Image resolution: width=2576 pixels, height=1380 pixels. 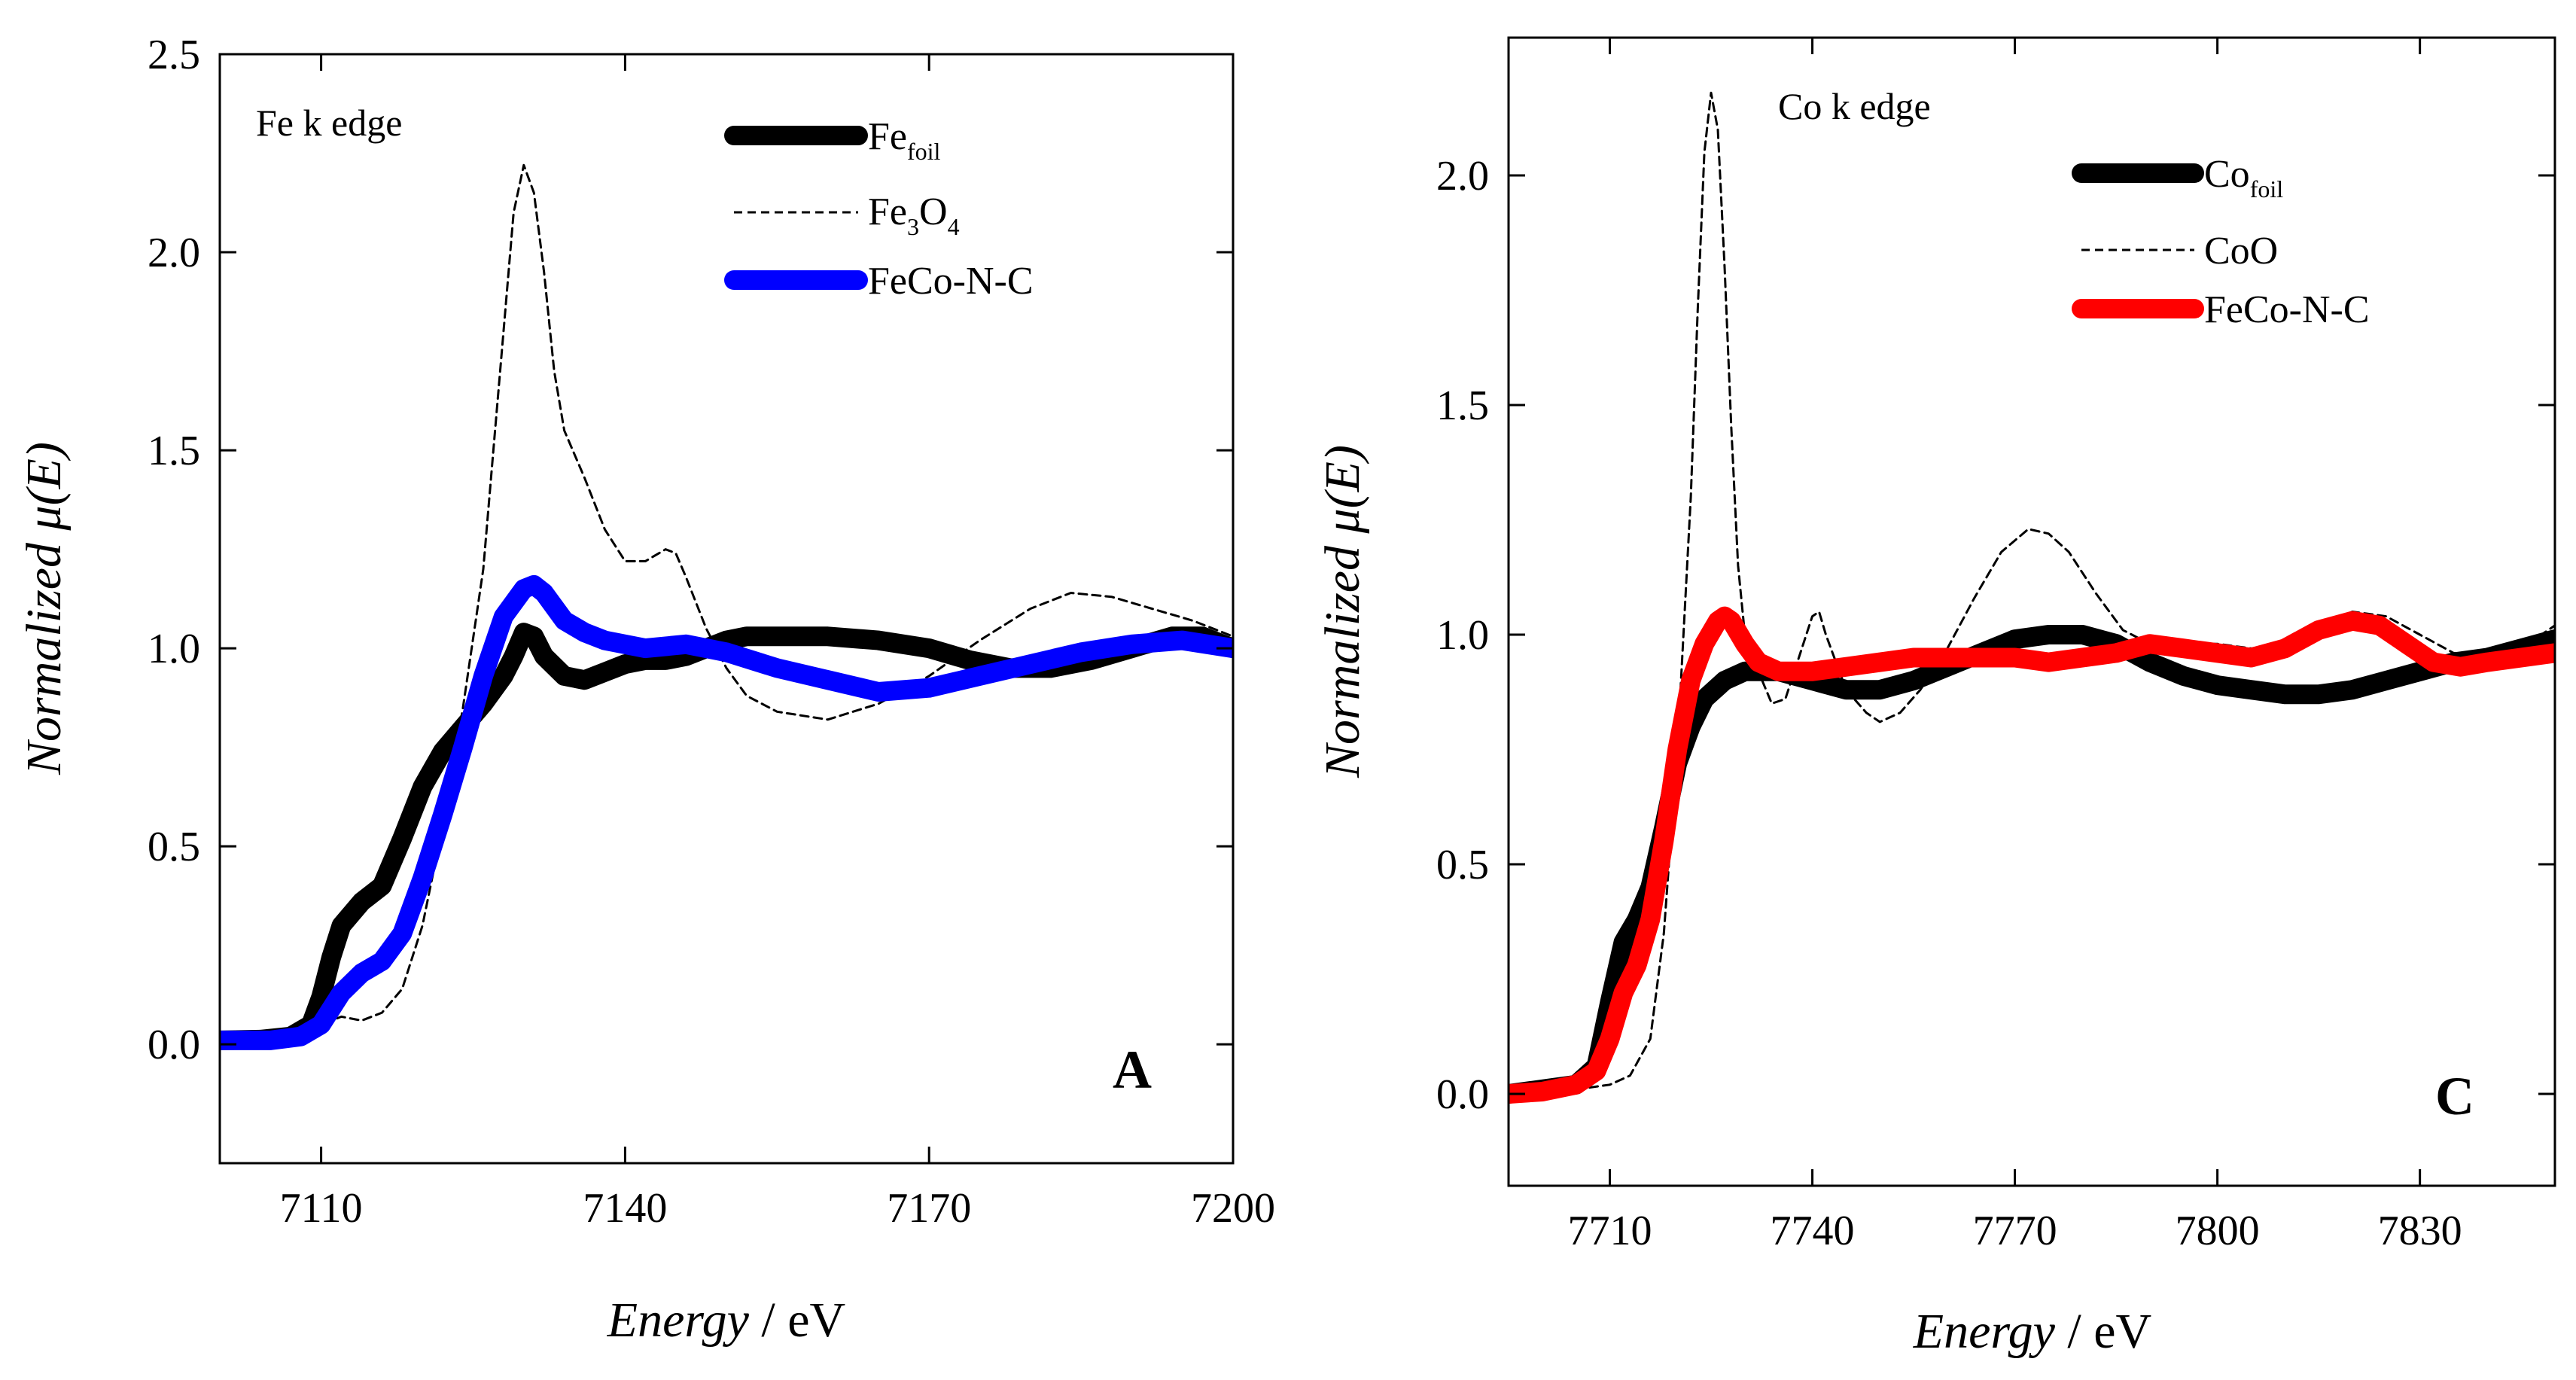 I want to click on panel-c-xlabel: Energy / eV, so click(x=2032, y=1331).